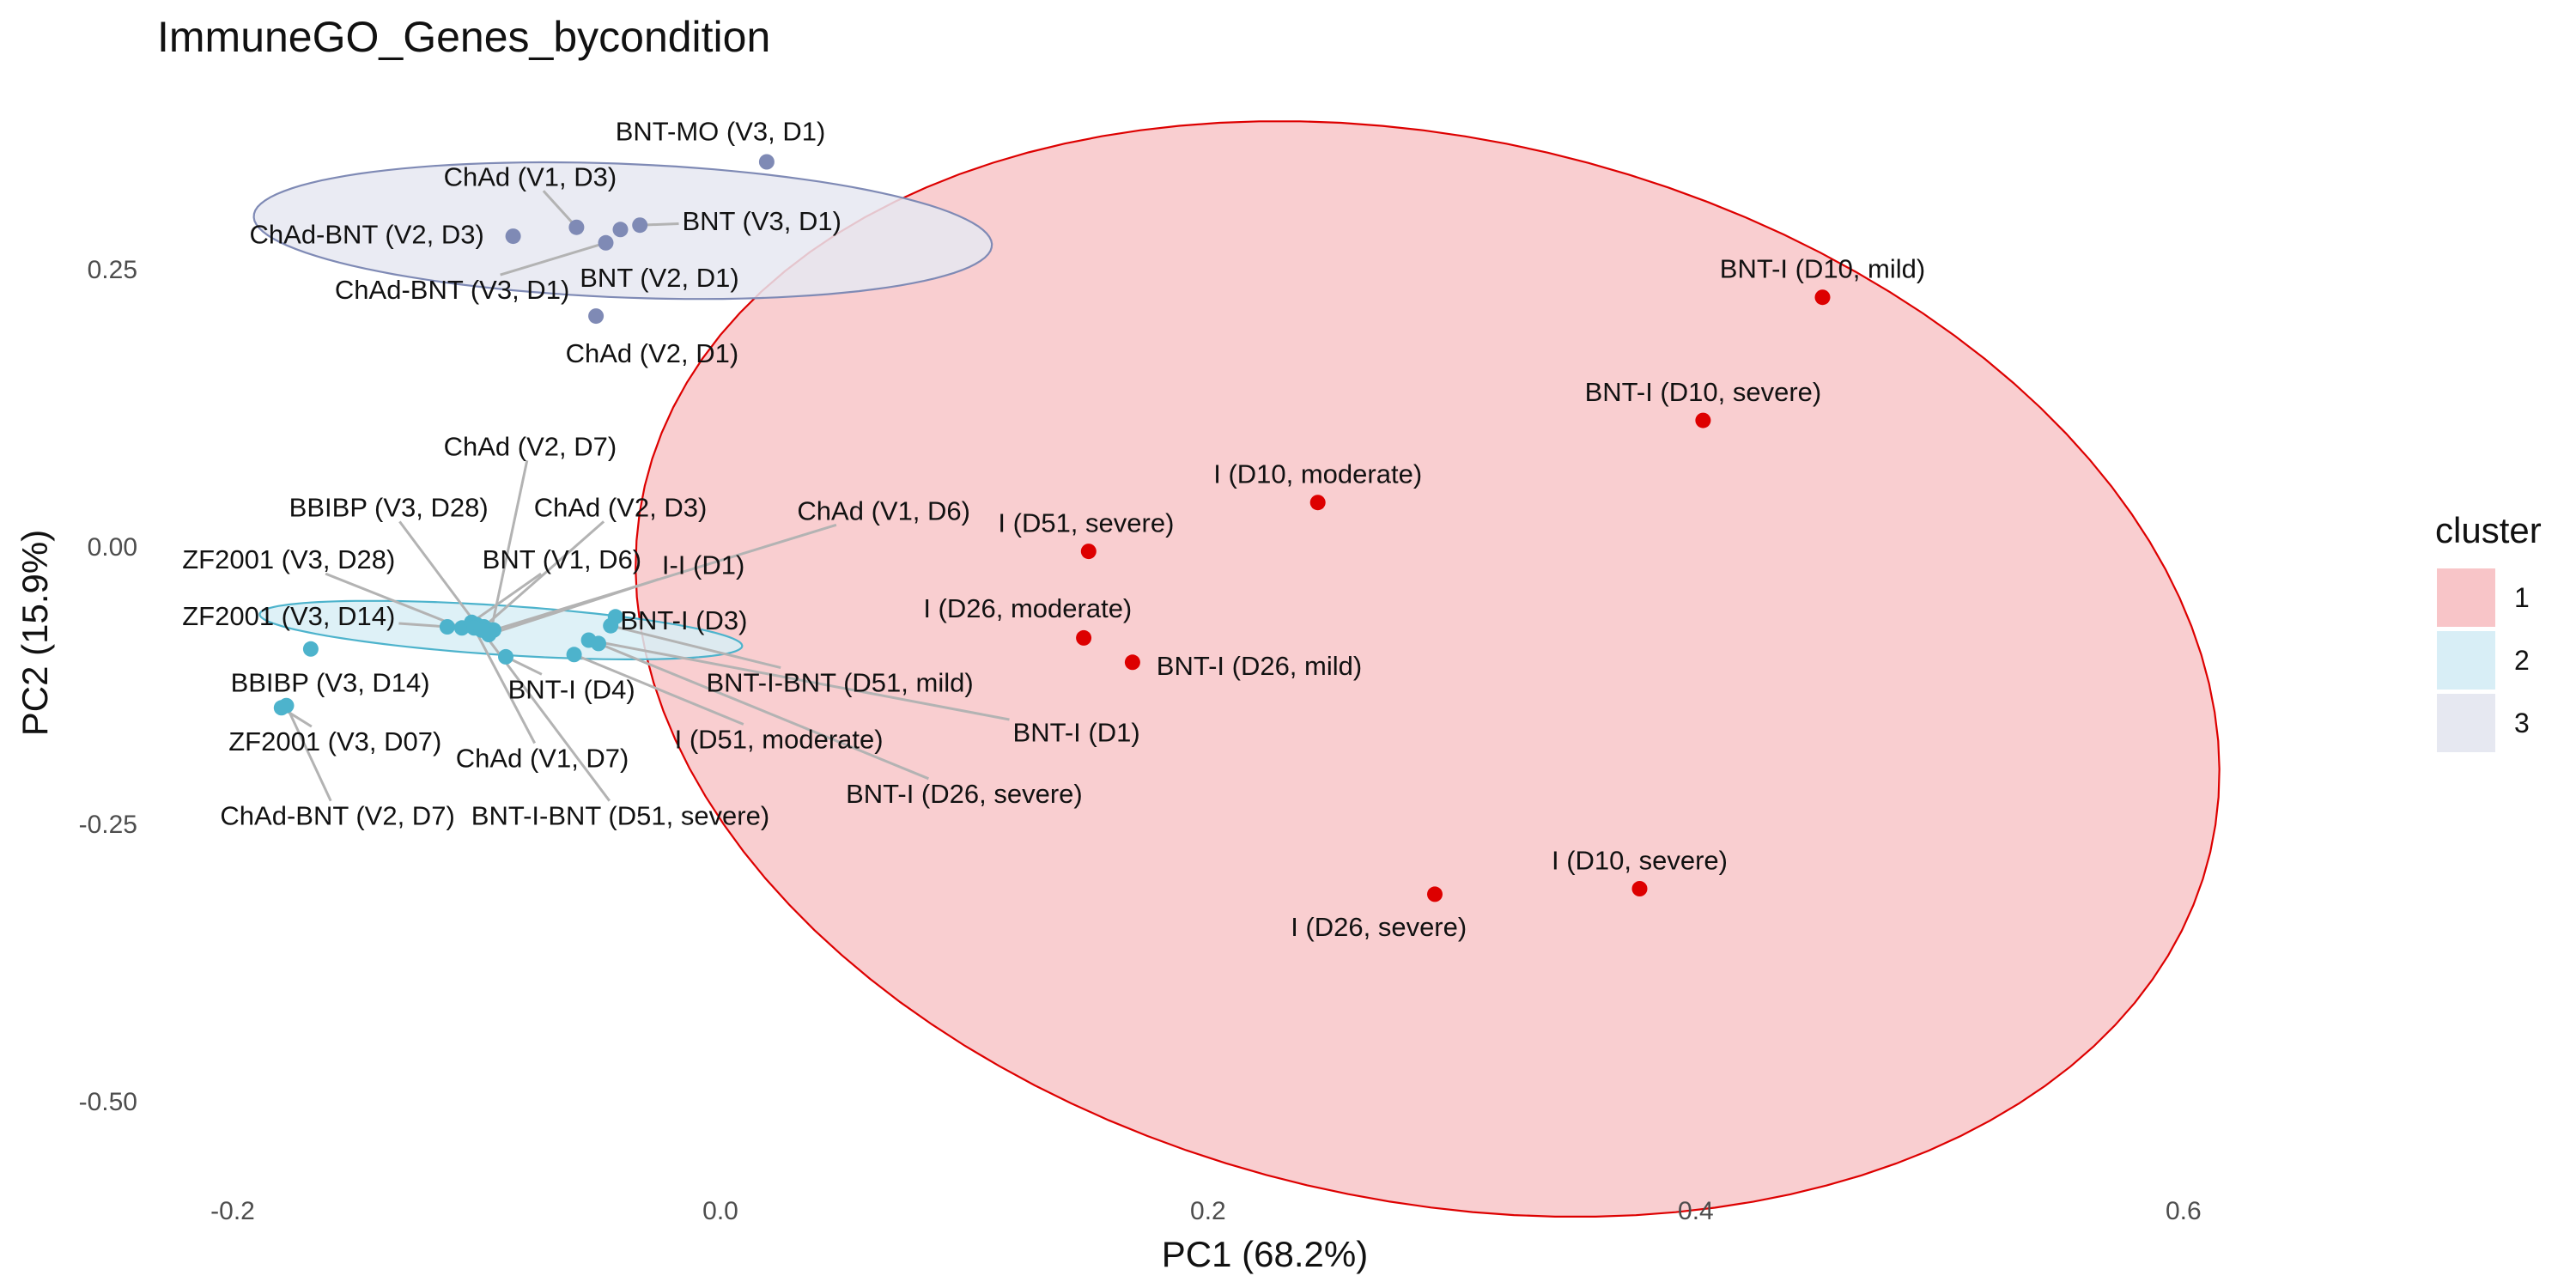 The image size is (2576, 1288). Describe the element at coordinates (530, 176) in the screenshot. I see `point-label: ChAd (V1, D3)` at that location.